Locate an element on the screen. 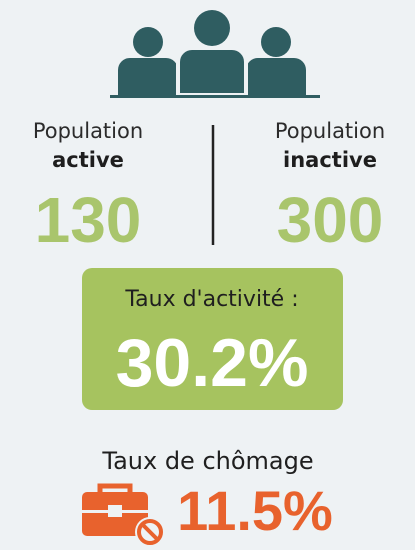 The width and height of the screenshot is (415, 550). right-label-bold: inactive is located at coordinates (330, 160).